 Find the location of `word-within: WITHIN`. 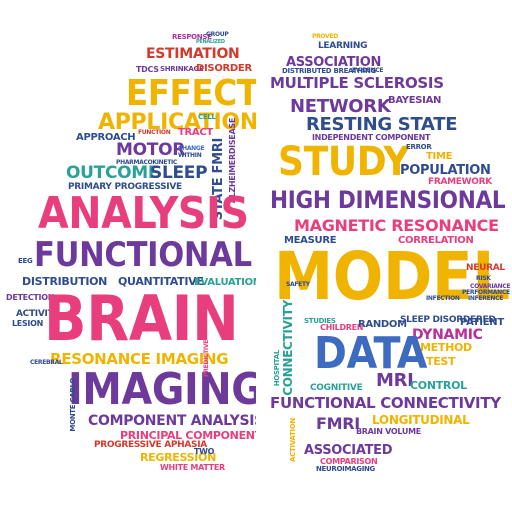

word-within: WITHIN is located at coordinates (189, 156).